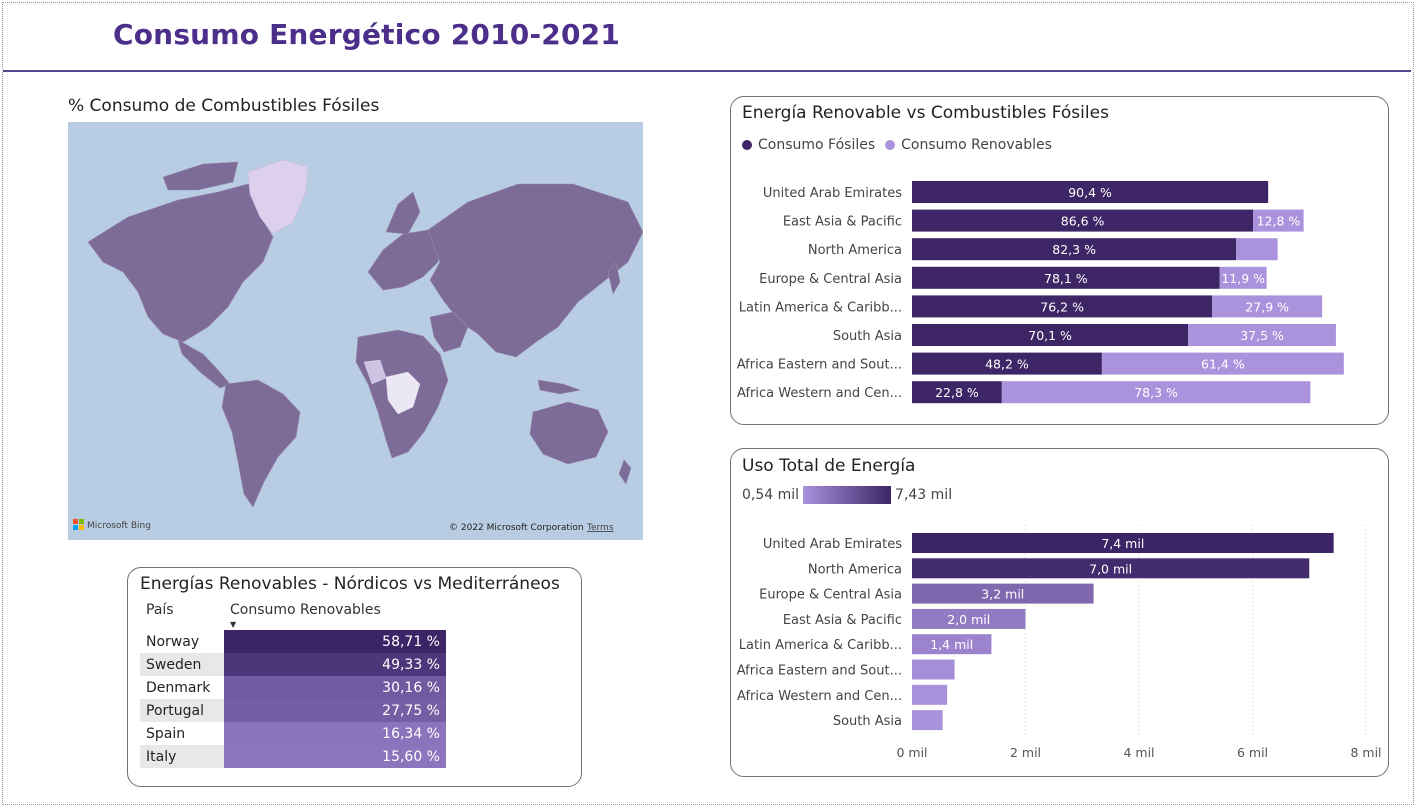 Image resolution: width=1418 pixels, height=809 pixels. Describe the element at coordinates (924, 495) in the screenshot. I see `gradient-max-label: 7,43 mil` at that location.